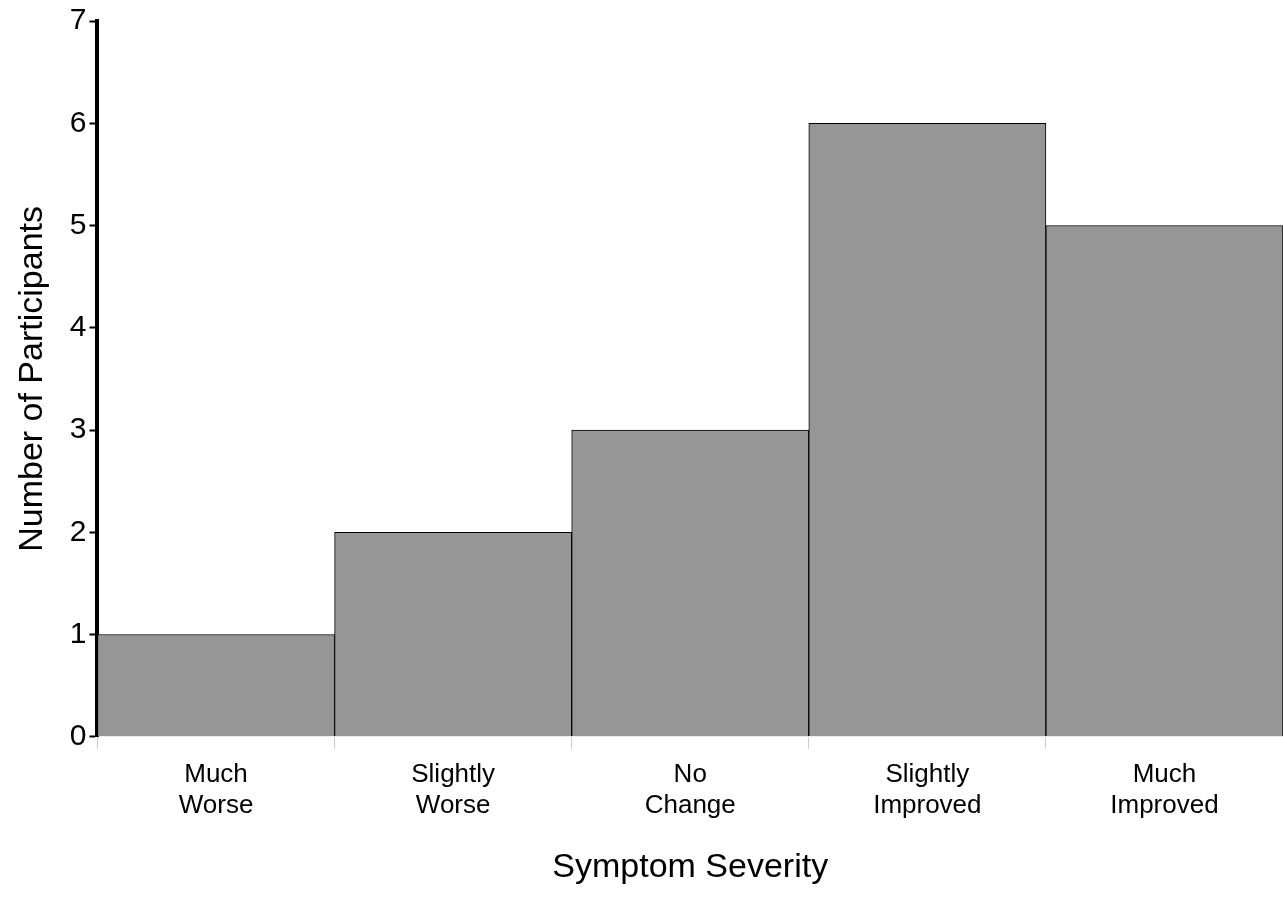 The image size is (1283, 900). Describe the element at coordinates (1164, 788) in the screenshot. I see `x-tick-label: Much Improved` at that location.